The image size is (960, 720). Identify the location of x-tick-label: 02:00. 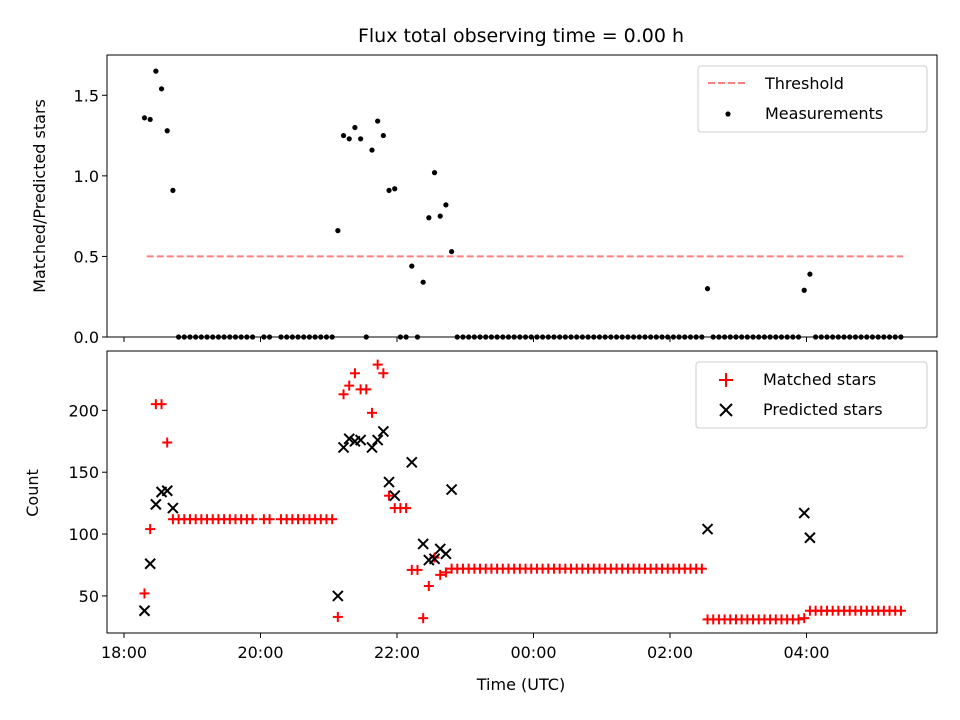
(670, 652).